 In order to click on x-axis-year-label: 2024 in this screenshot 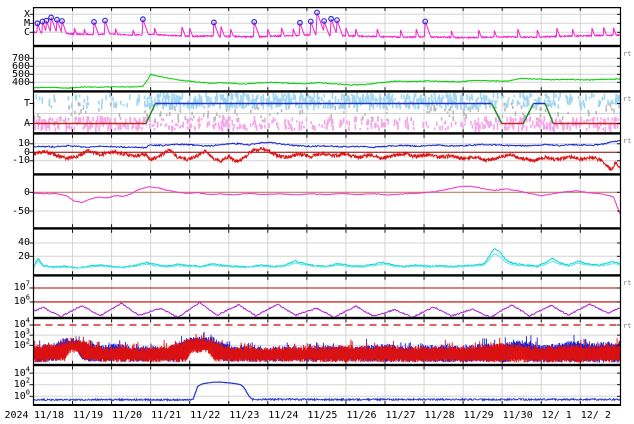, I will do `click(16, 415)`.